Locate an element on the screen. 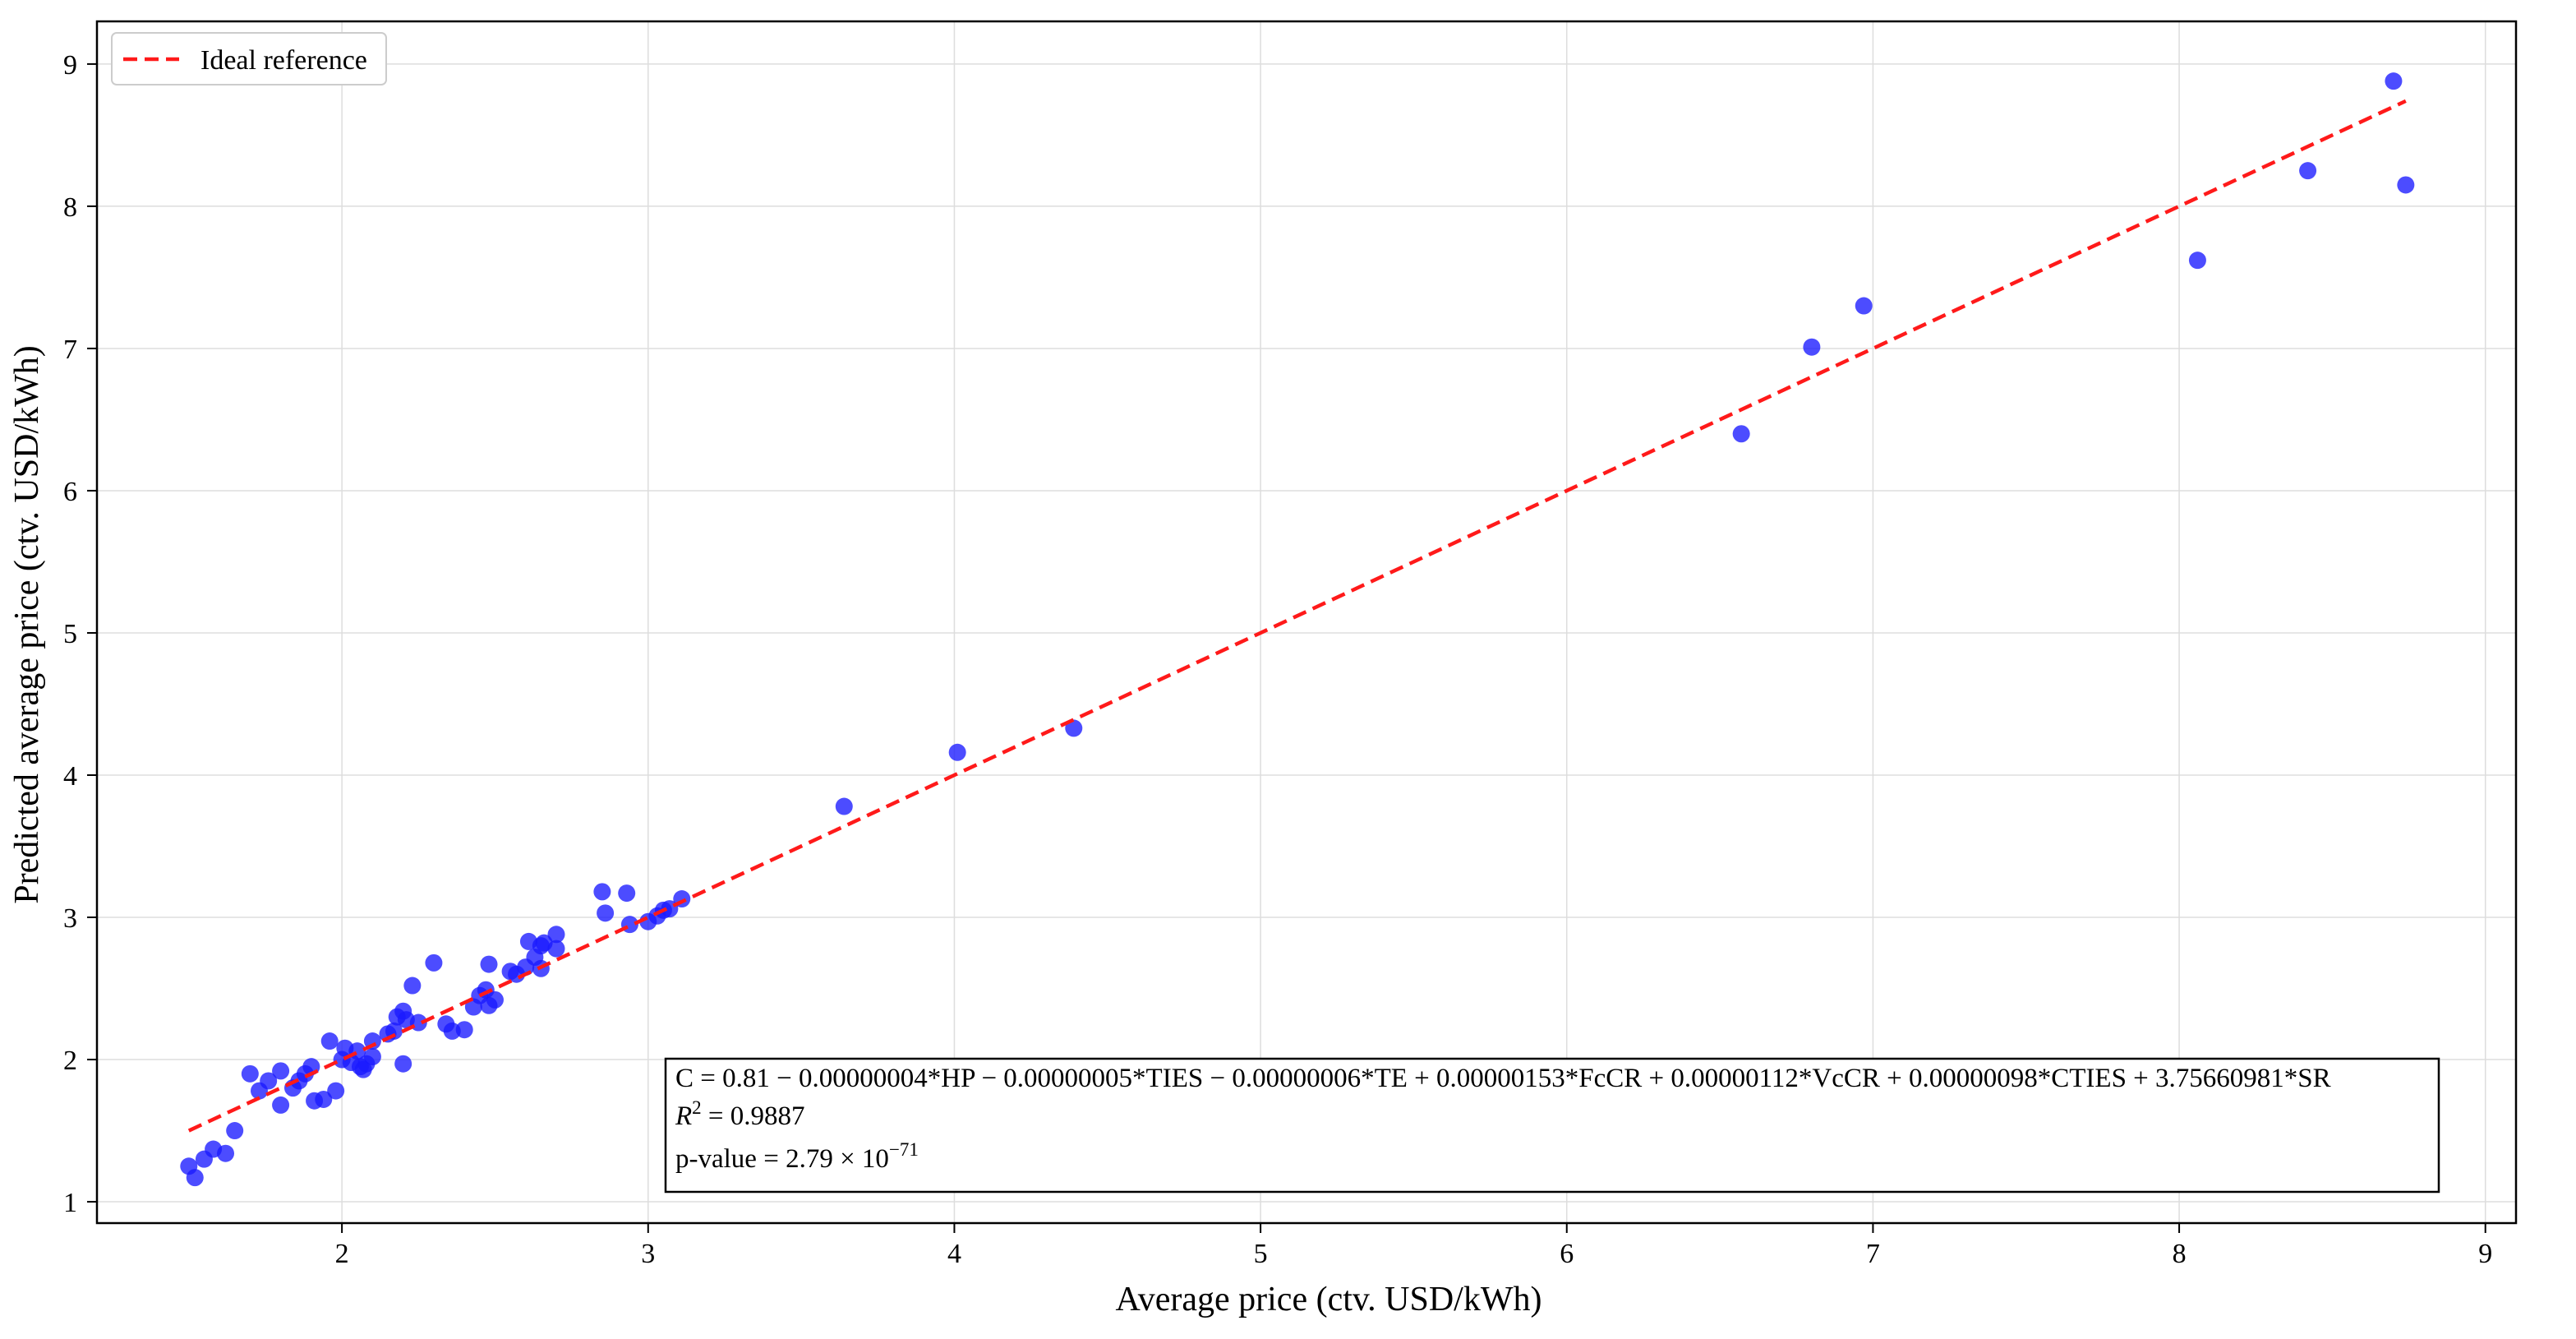 This screenshot has height=1339, width=2576. x-tick-label: 2 is located at coordinates (342, 1254).